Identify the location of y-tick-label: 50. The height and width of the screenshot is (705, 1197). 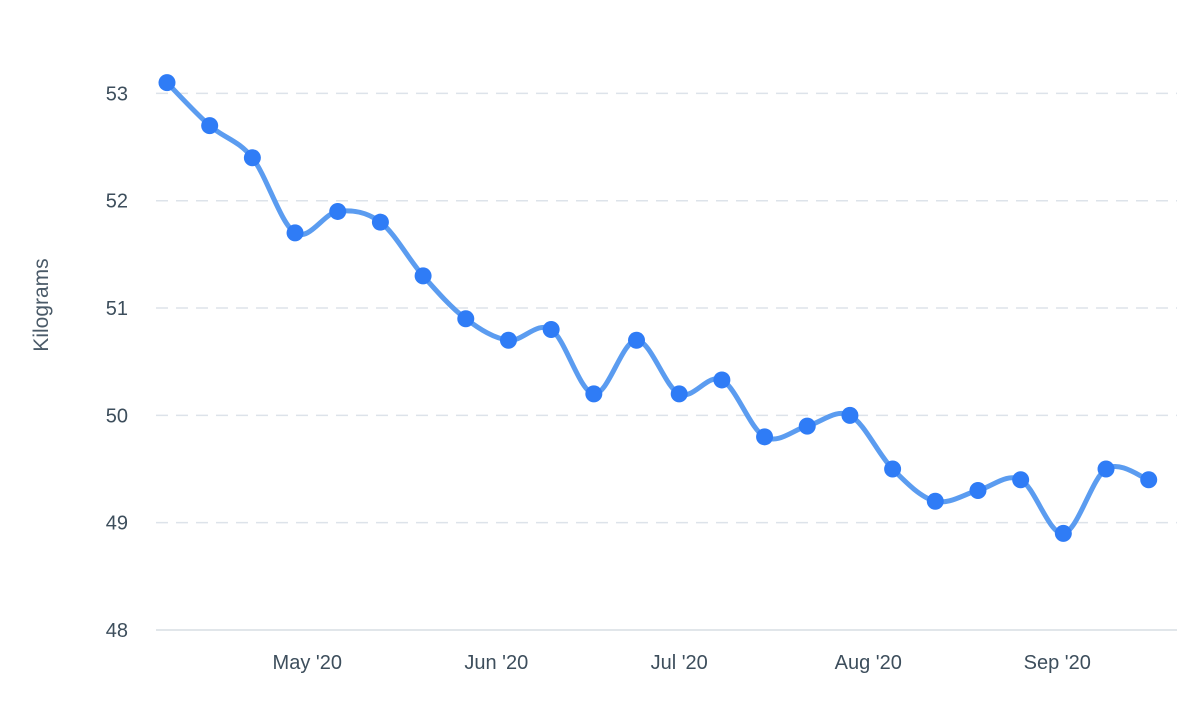
(117, 416).